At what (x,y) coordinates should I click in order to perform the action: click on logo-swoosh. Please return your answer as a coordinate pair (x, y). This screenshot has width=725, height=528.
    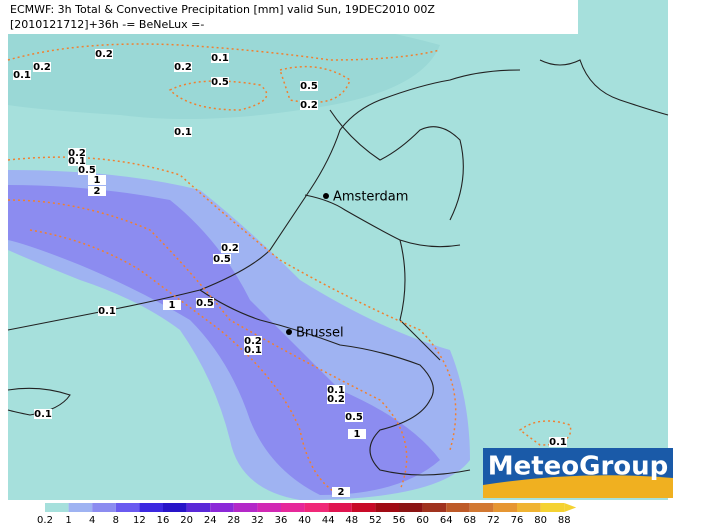
    Looking at the image, I should click on (578, 486).